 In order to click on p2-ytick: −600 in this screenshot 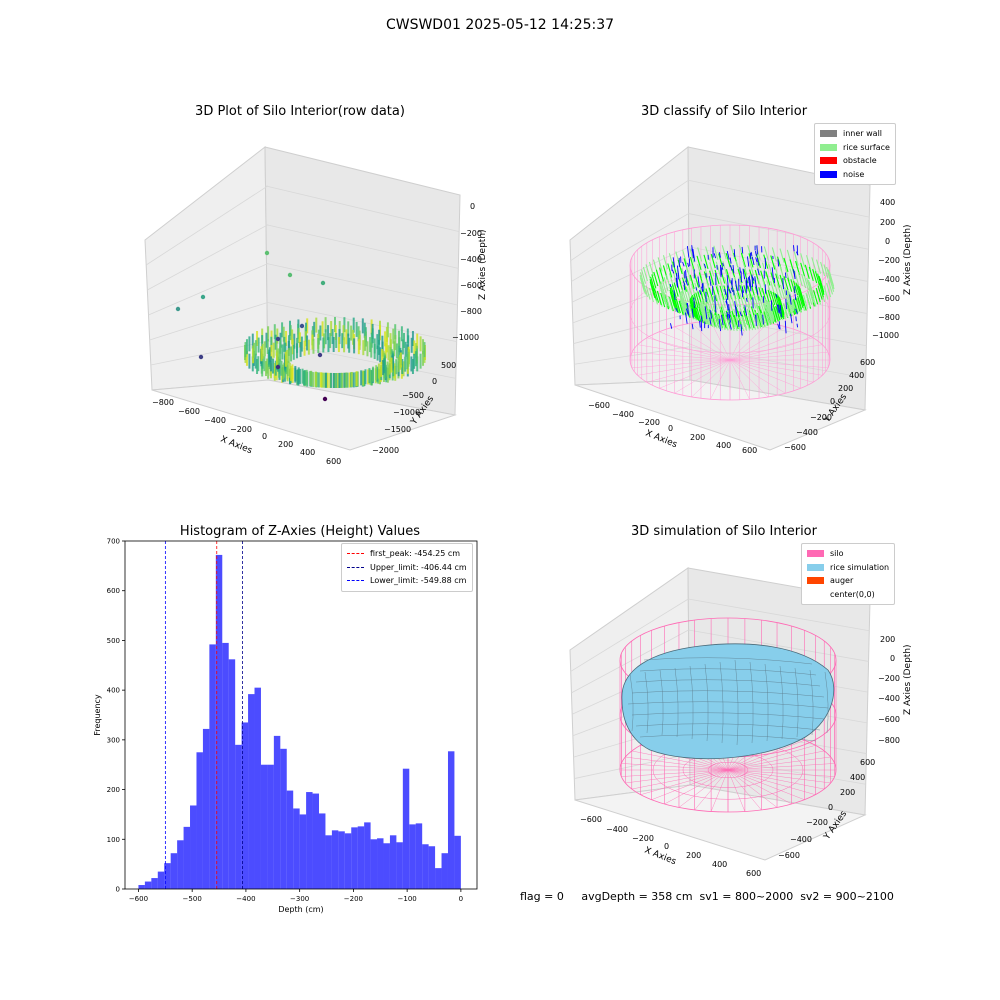, I will do `click(795, 447)`.